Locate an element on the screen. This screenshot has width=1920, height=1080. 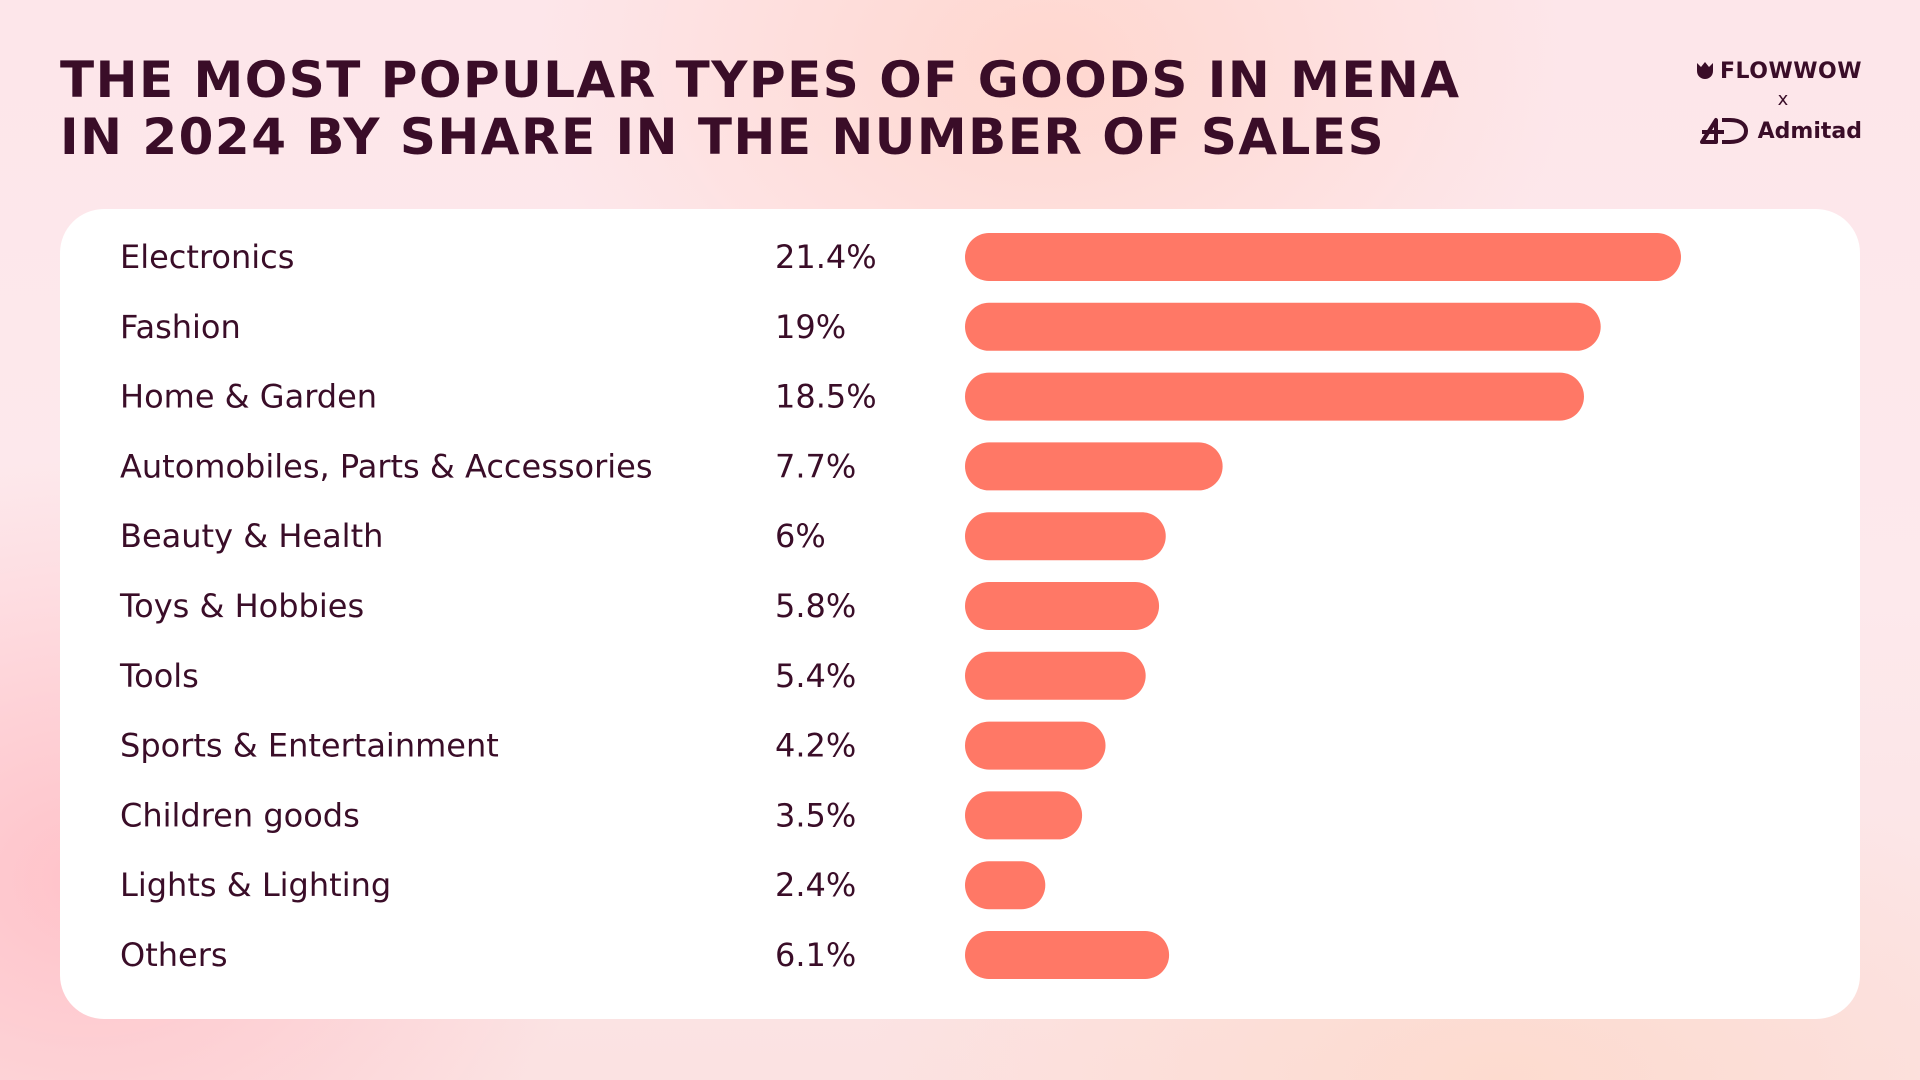
value-label: 19% is located at coordinates (810, 327).